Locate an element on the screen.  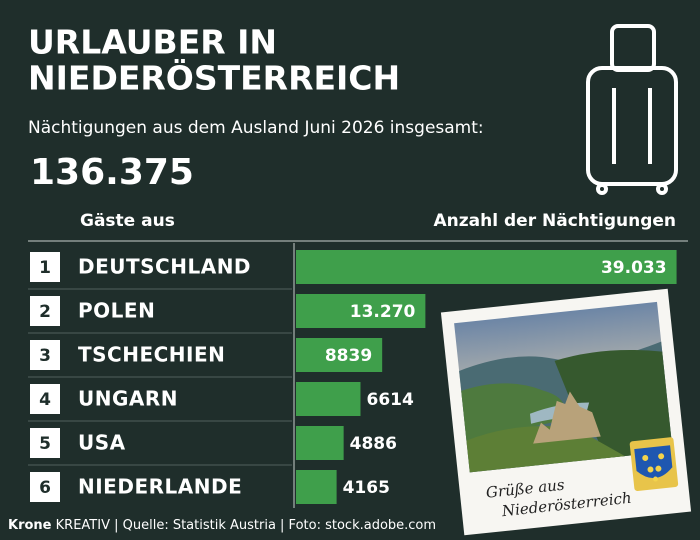
category-label: POLEN is located at coordinates (116, 311).